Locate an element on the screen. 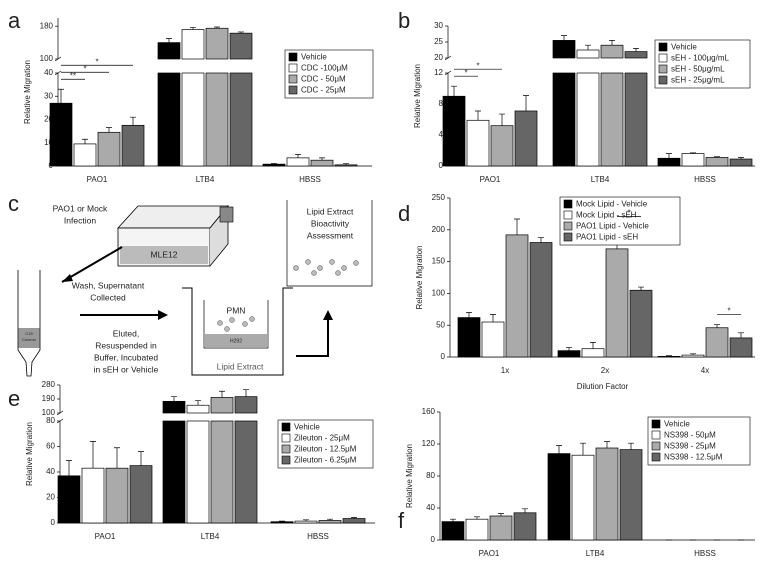 This screenshot has width=762, height=578. diagram-text: Collected is located at coordinates (108, 297).